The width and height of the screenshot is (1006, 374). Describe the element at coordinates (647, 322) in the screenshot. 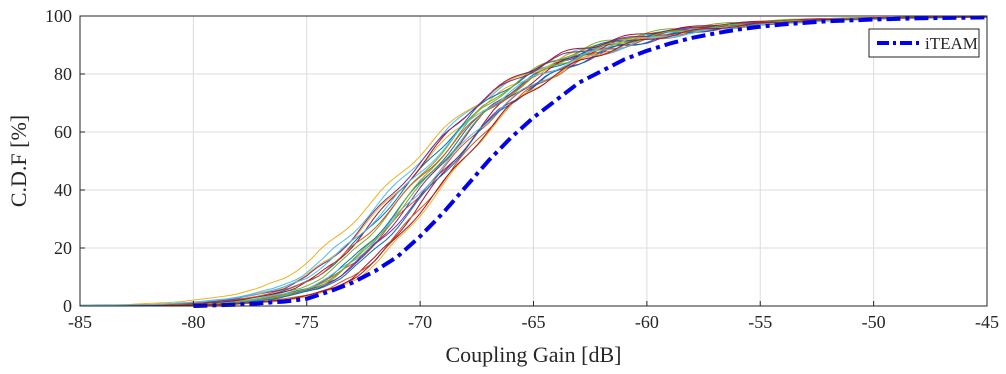

I see `x-tick-label: -60` at that location.